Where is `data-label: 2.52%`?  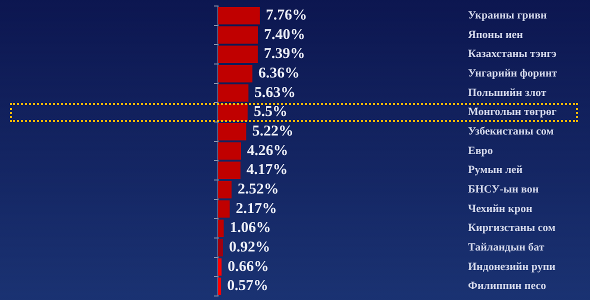 data-label: 2.52% is located at coordinates (258, 190).